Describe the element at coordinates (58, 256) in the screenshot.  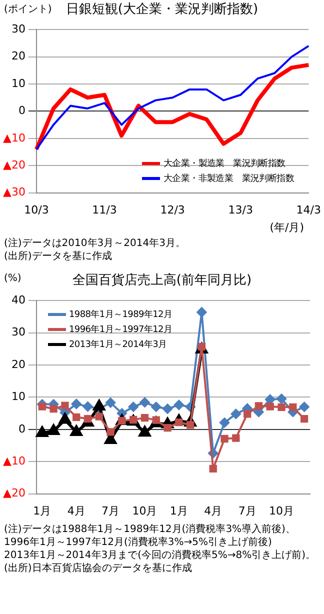
I see `text: (出所)データを基に作成` at that location.